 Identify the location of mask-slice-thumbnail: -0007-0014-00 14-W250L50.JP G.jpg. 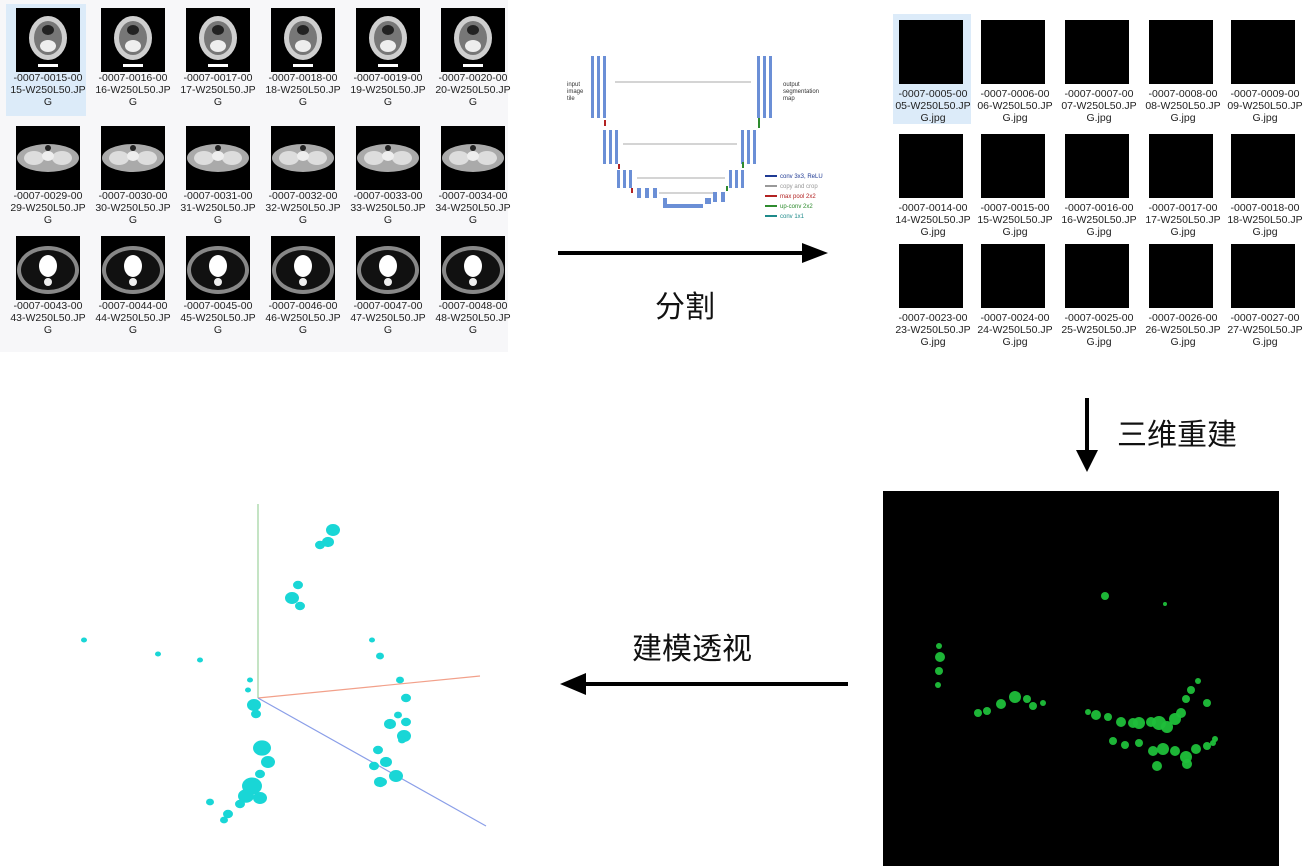
(932, 183).